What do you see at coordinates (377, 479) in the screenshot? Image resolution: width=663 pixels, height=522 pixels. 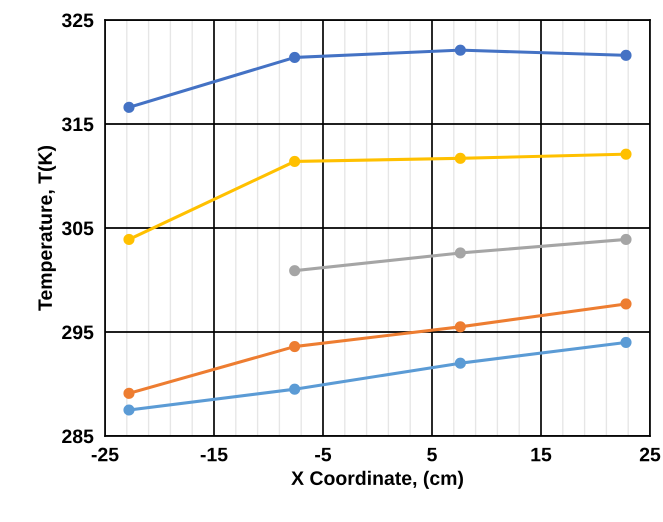 I see `x-axis-title: X Coordinate, (cm)` at bounding box center [377, 479].